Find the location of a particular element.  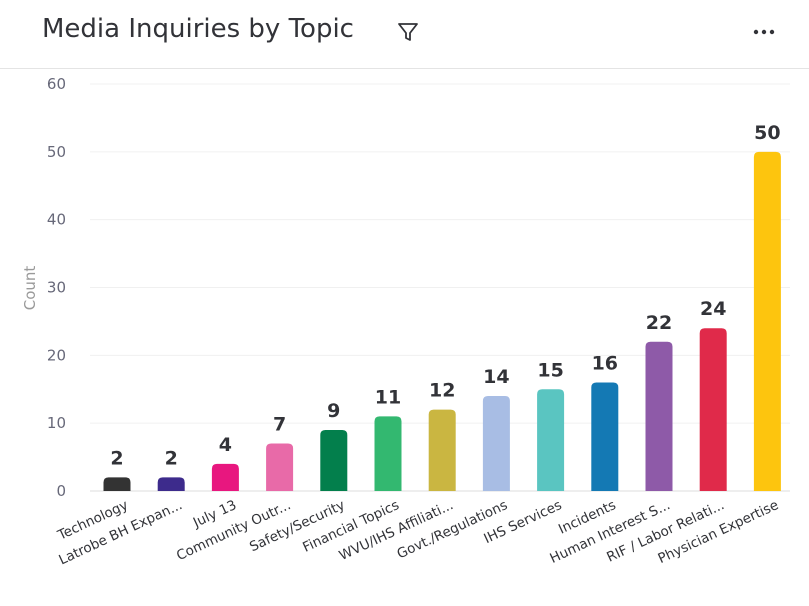

y-tick-label: 50 is located at coordinates (56, 152).